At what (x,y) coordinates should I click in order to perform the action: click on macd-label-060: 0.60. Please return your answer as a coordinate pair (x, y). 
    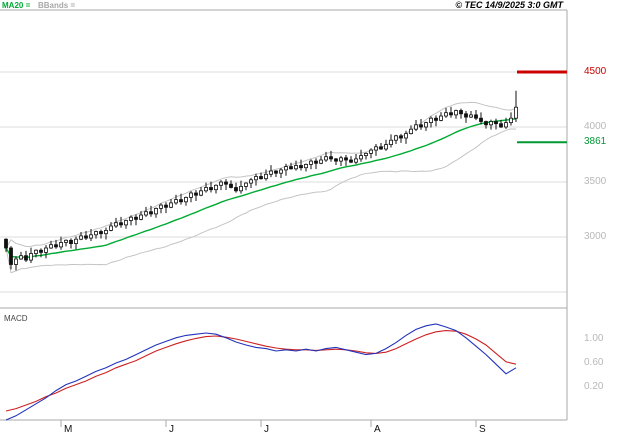
    Looking at the image, I should click on (594, 362).